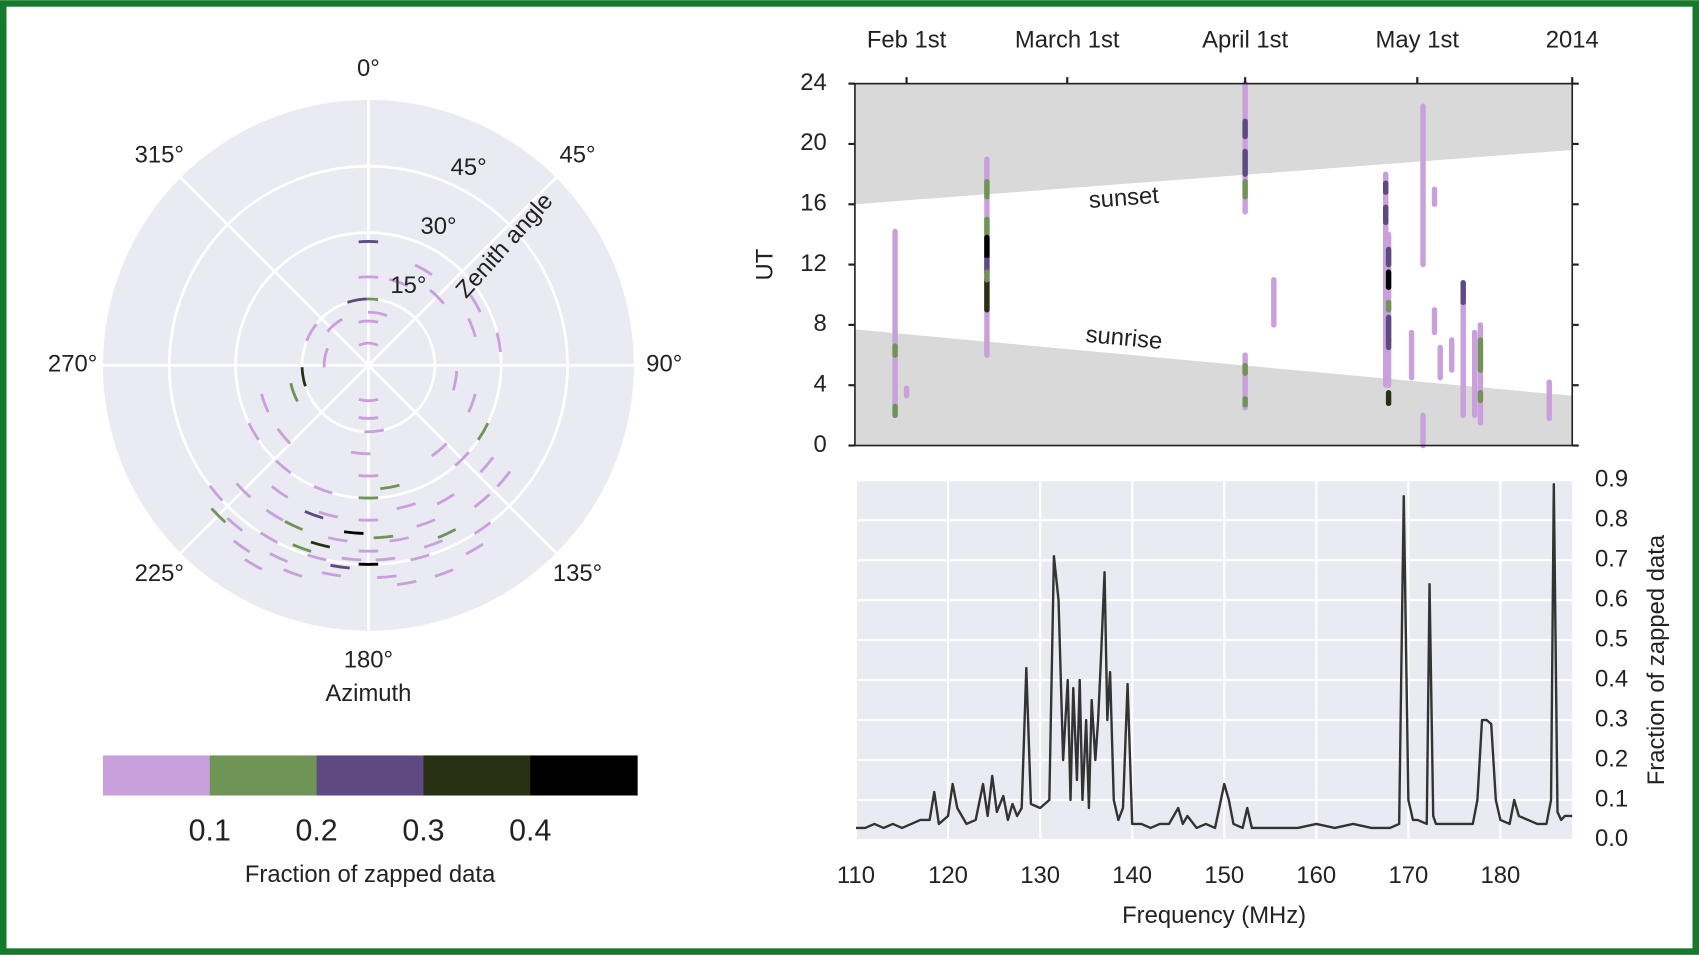 This screenshot has height=955, width=1699. Describe the element at coordinates (368, 659) in the screenshot. I see `angle-tick-label: 180°` at that location.